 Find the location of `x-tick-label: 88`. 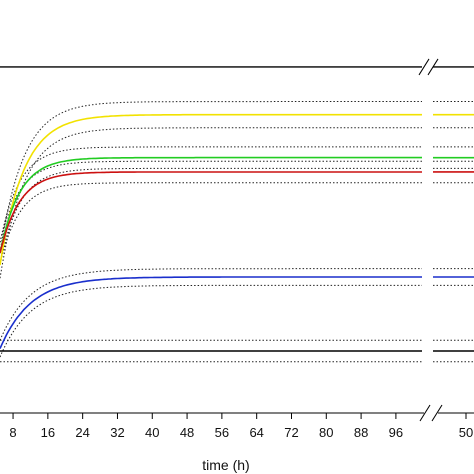

x-tick-label: 88 is located at coordinates (361, 432).